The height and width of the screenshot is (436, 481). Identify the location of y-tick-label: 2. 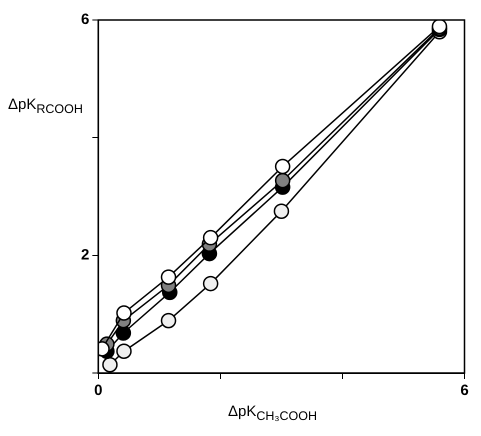
(85, 255).